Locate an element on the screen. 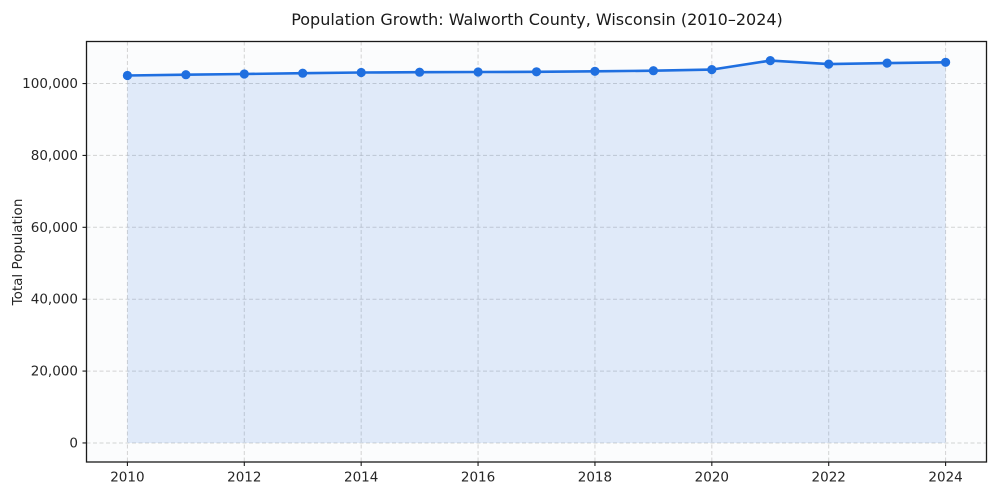  x-tick-label: 2012 is located at coordinates (244, 478).